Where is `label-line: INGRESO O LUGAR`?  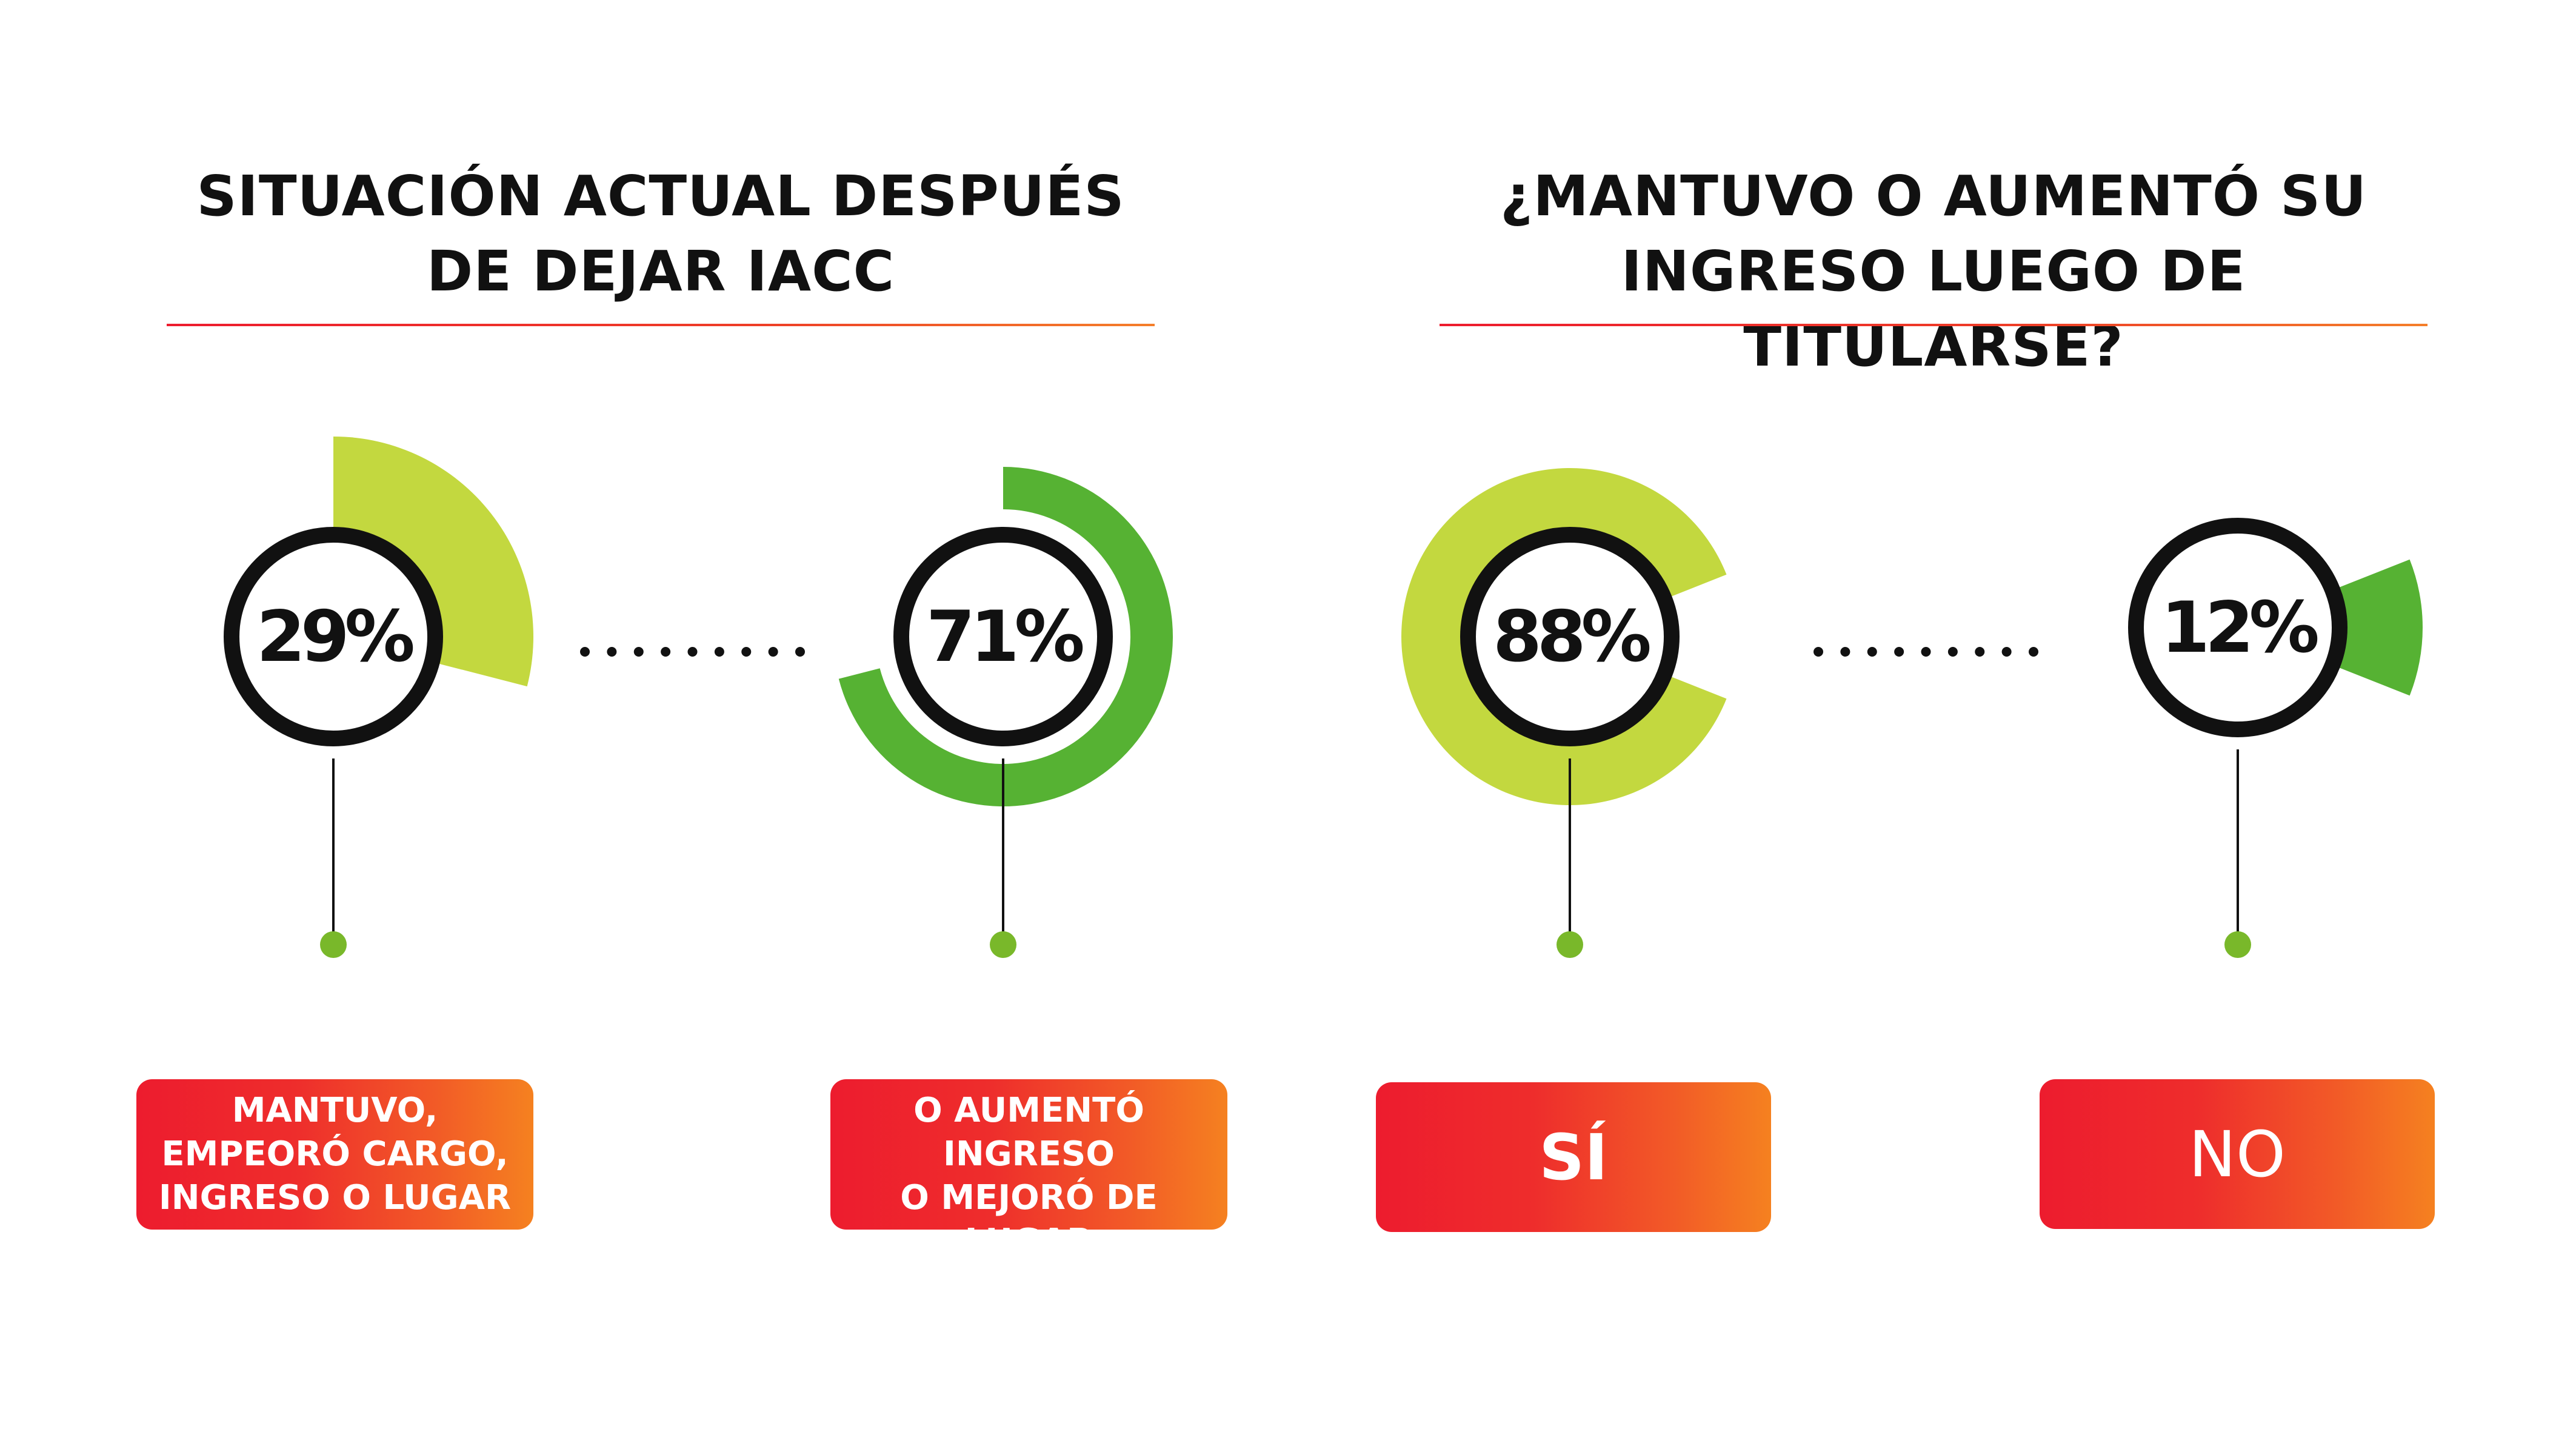
label-line: INGRESO O LUGAR is located at coordinates (335, 1197).